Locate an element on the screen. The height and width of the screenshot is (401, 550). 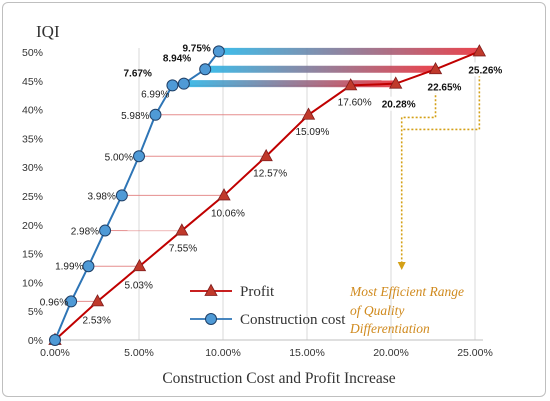
x-tick-label: 0.00% is located at coordinates (55, 353).